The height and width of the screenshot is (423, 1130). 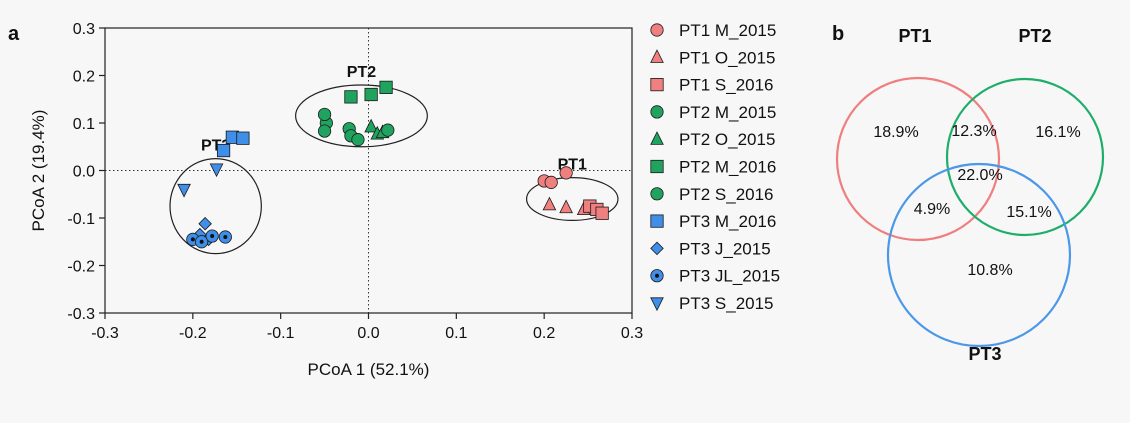 I want to click on legend-marker-pt2-m-2016, so click(x=657, y=166).